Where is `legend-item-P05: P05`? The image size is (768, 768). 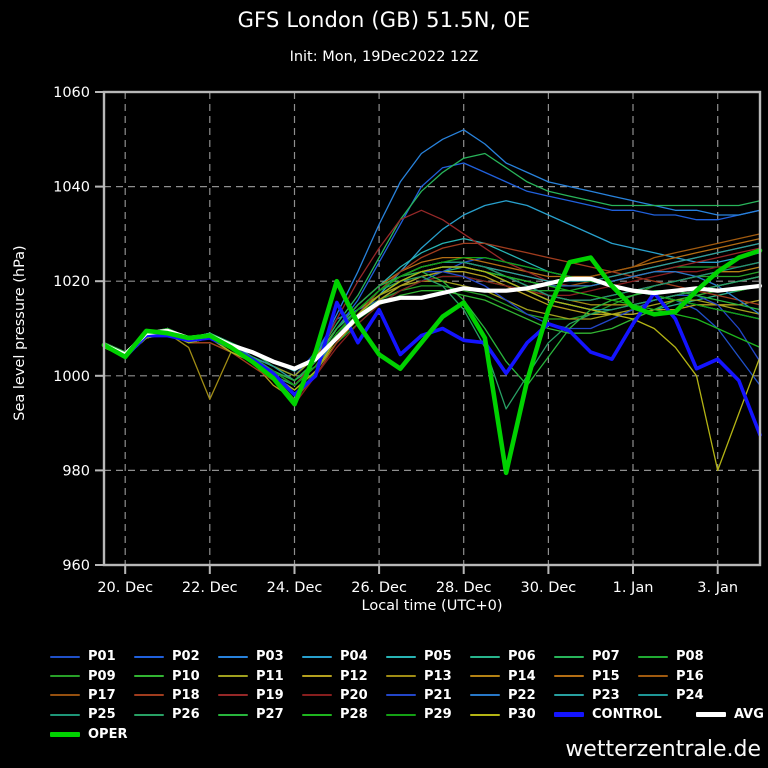
legend-item-P05: P05 is located at coordinates (428, 656).